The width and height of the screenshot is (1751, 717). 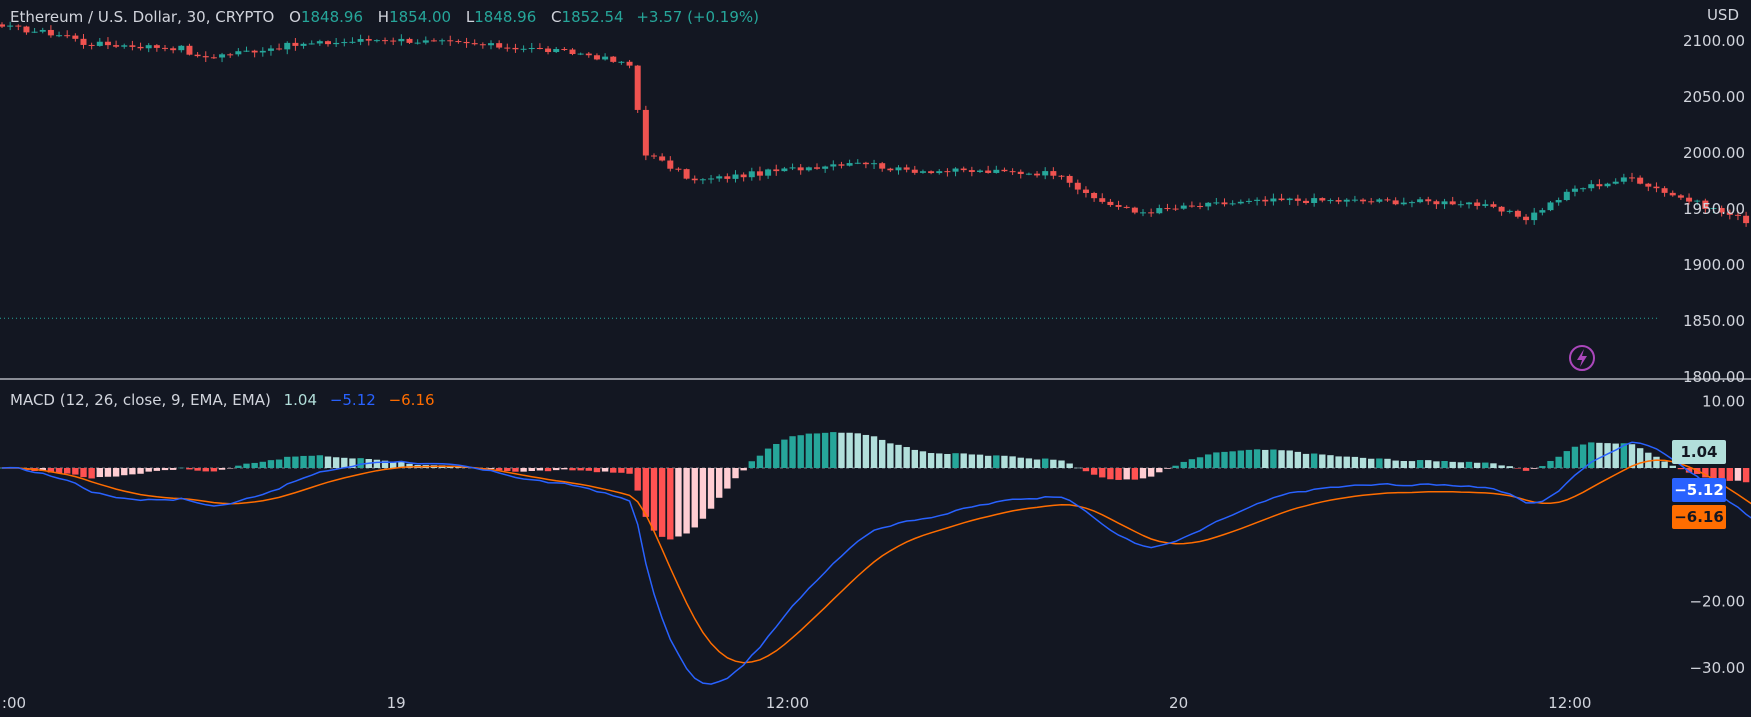 What do you see at coordinates (1723, 401) in the screenshot?
I see `macd-tick-label: 10.00` at bounding box center [1723, 401].